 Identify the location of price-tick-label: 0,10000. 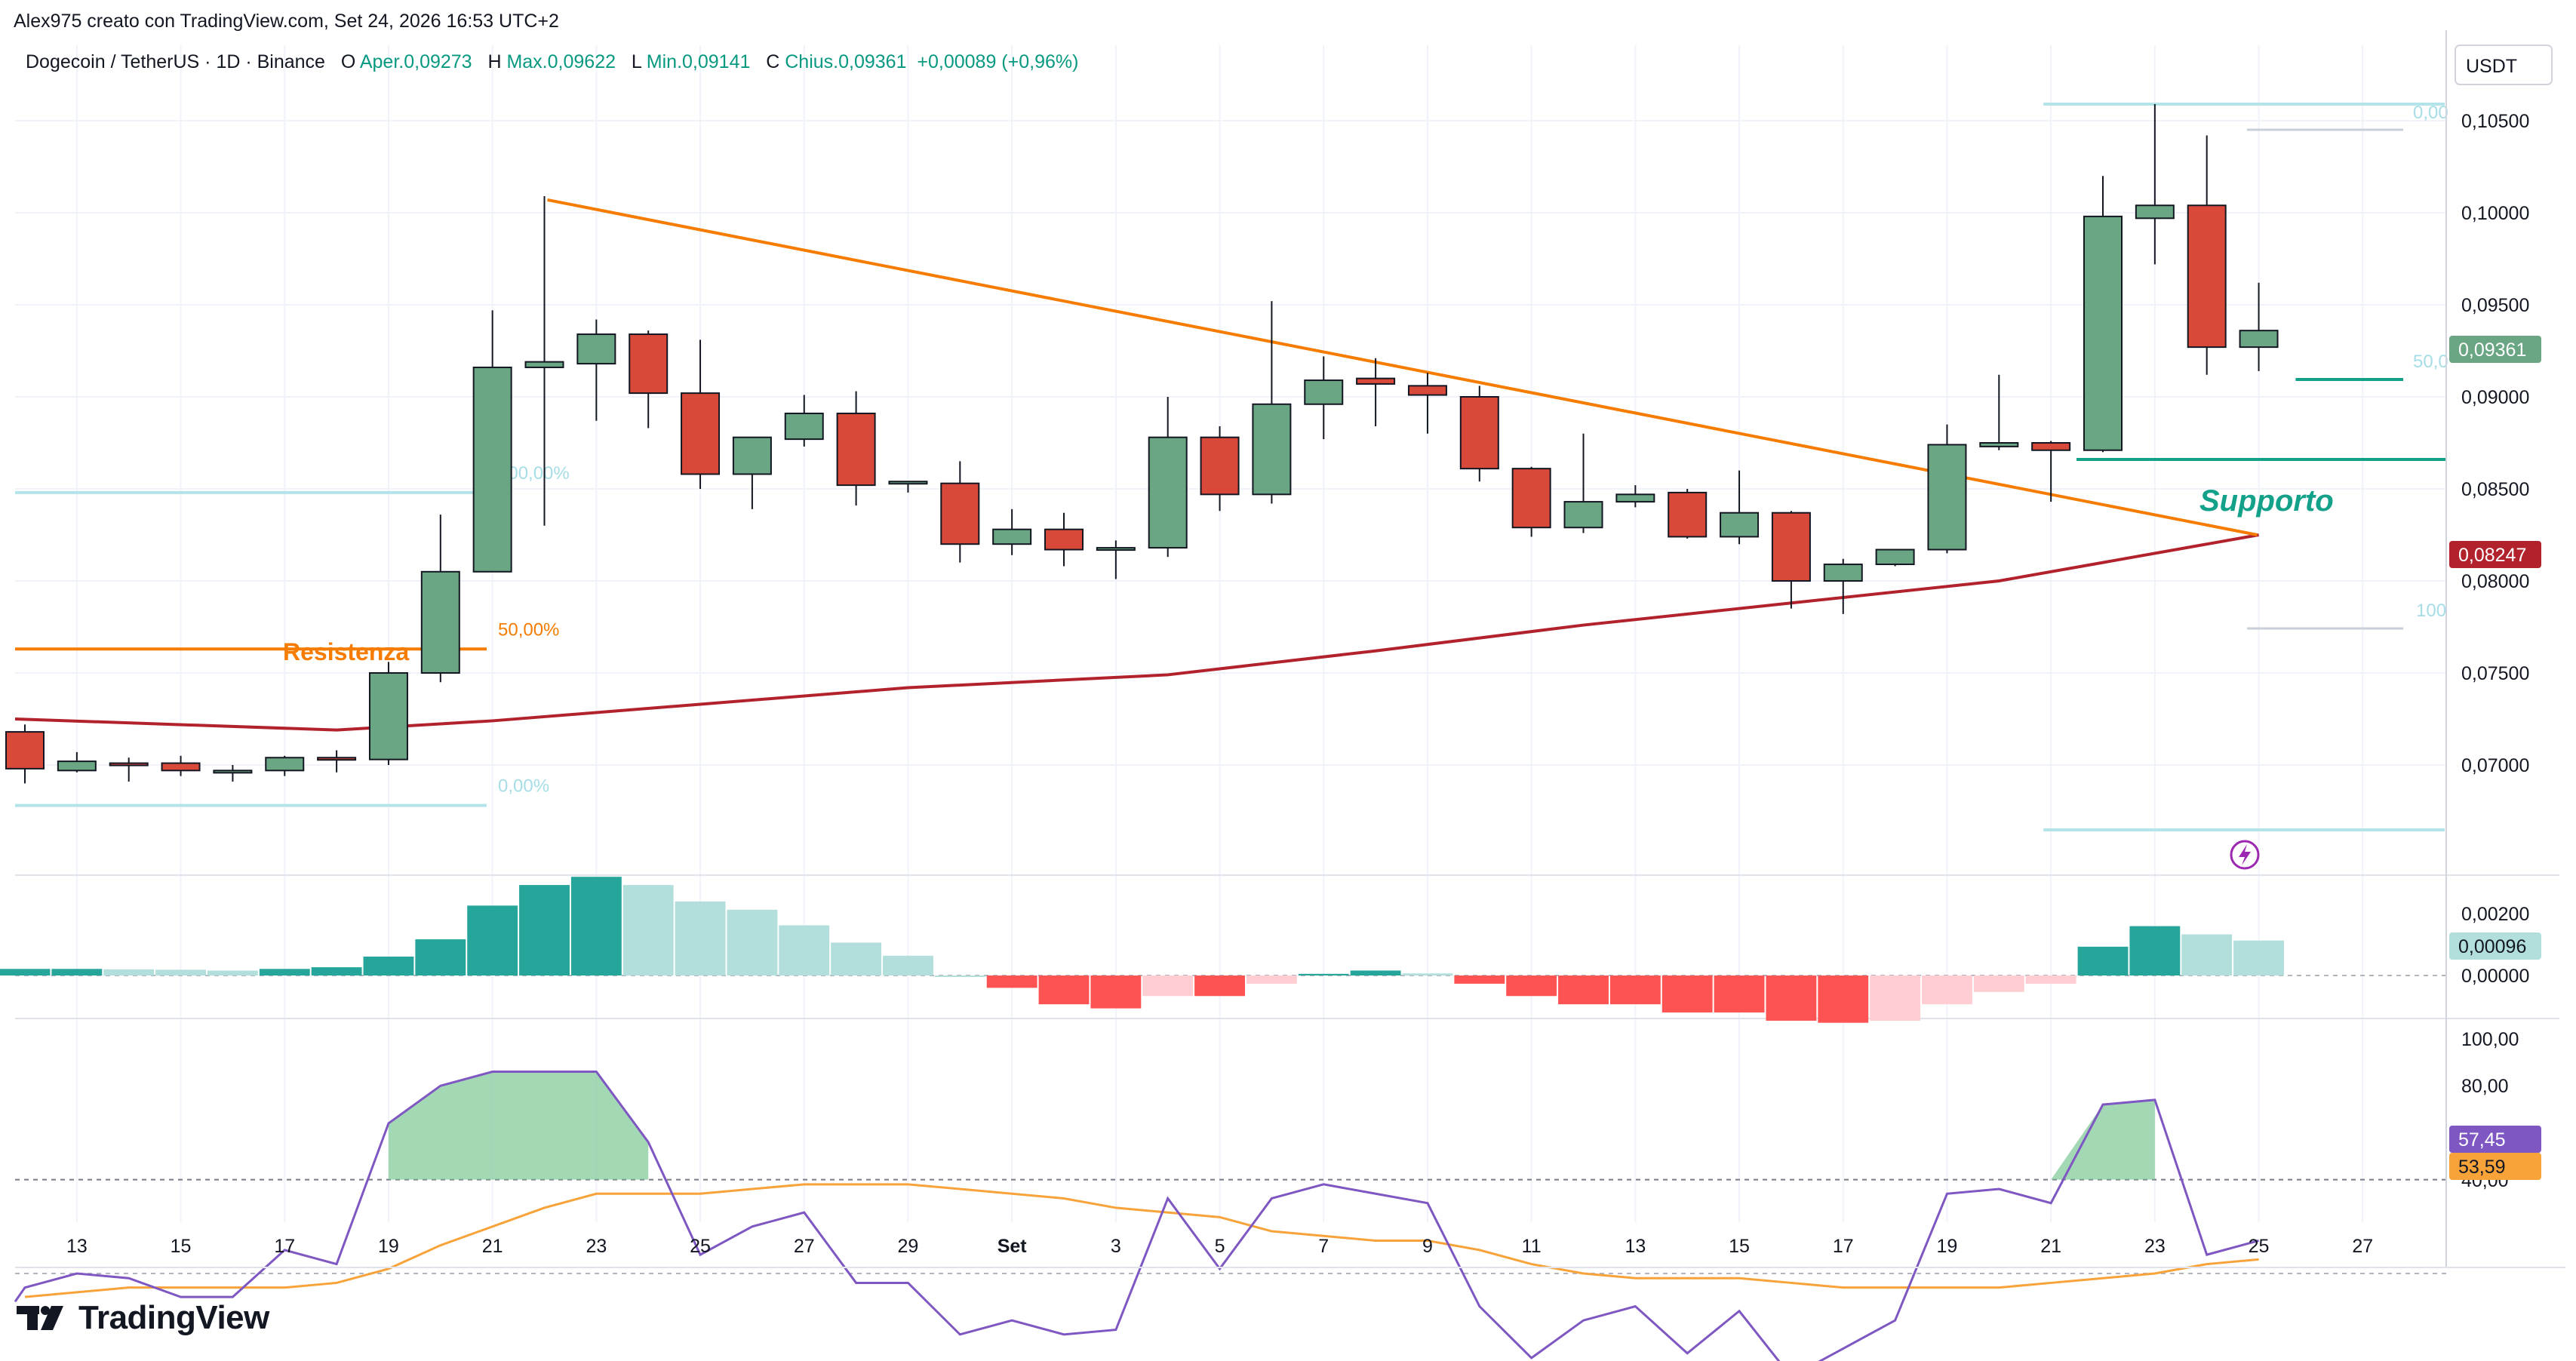
(2495, 213).